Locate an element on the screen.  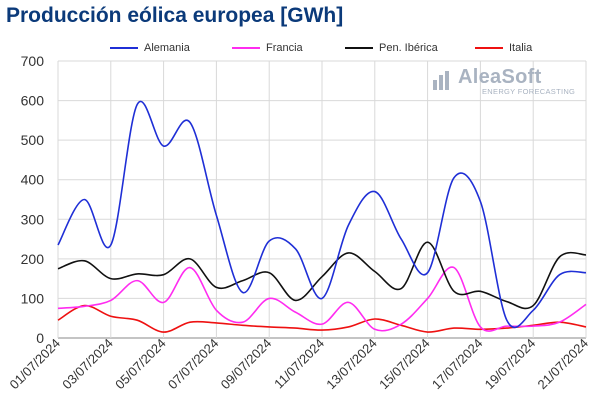
legend-label-pen-iberica: Pen. Ibérica is located at coordinates (408, 48).